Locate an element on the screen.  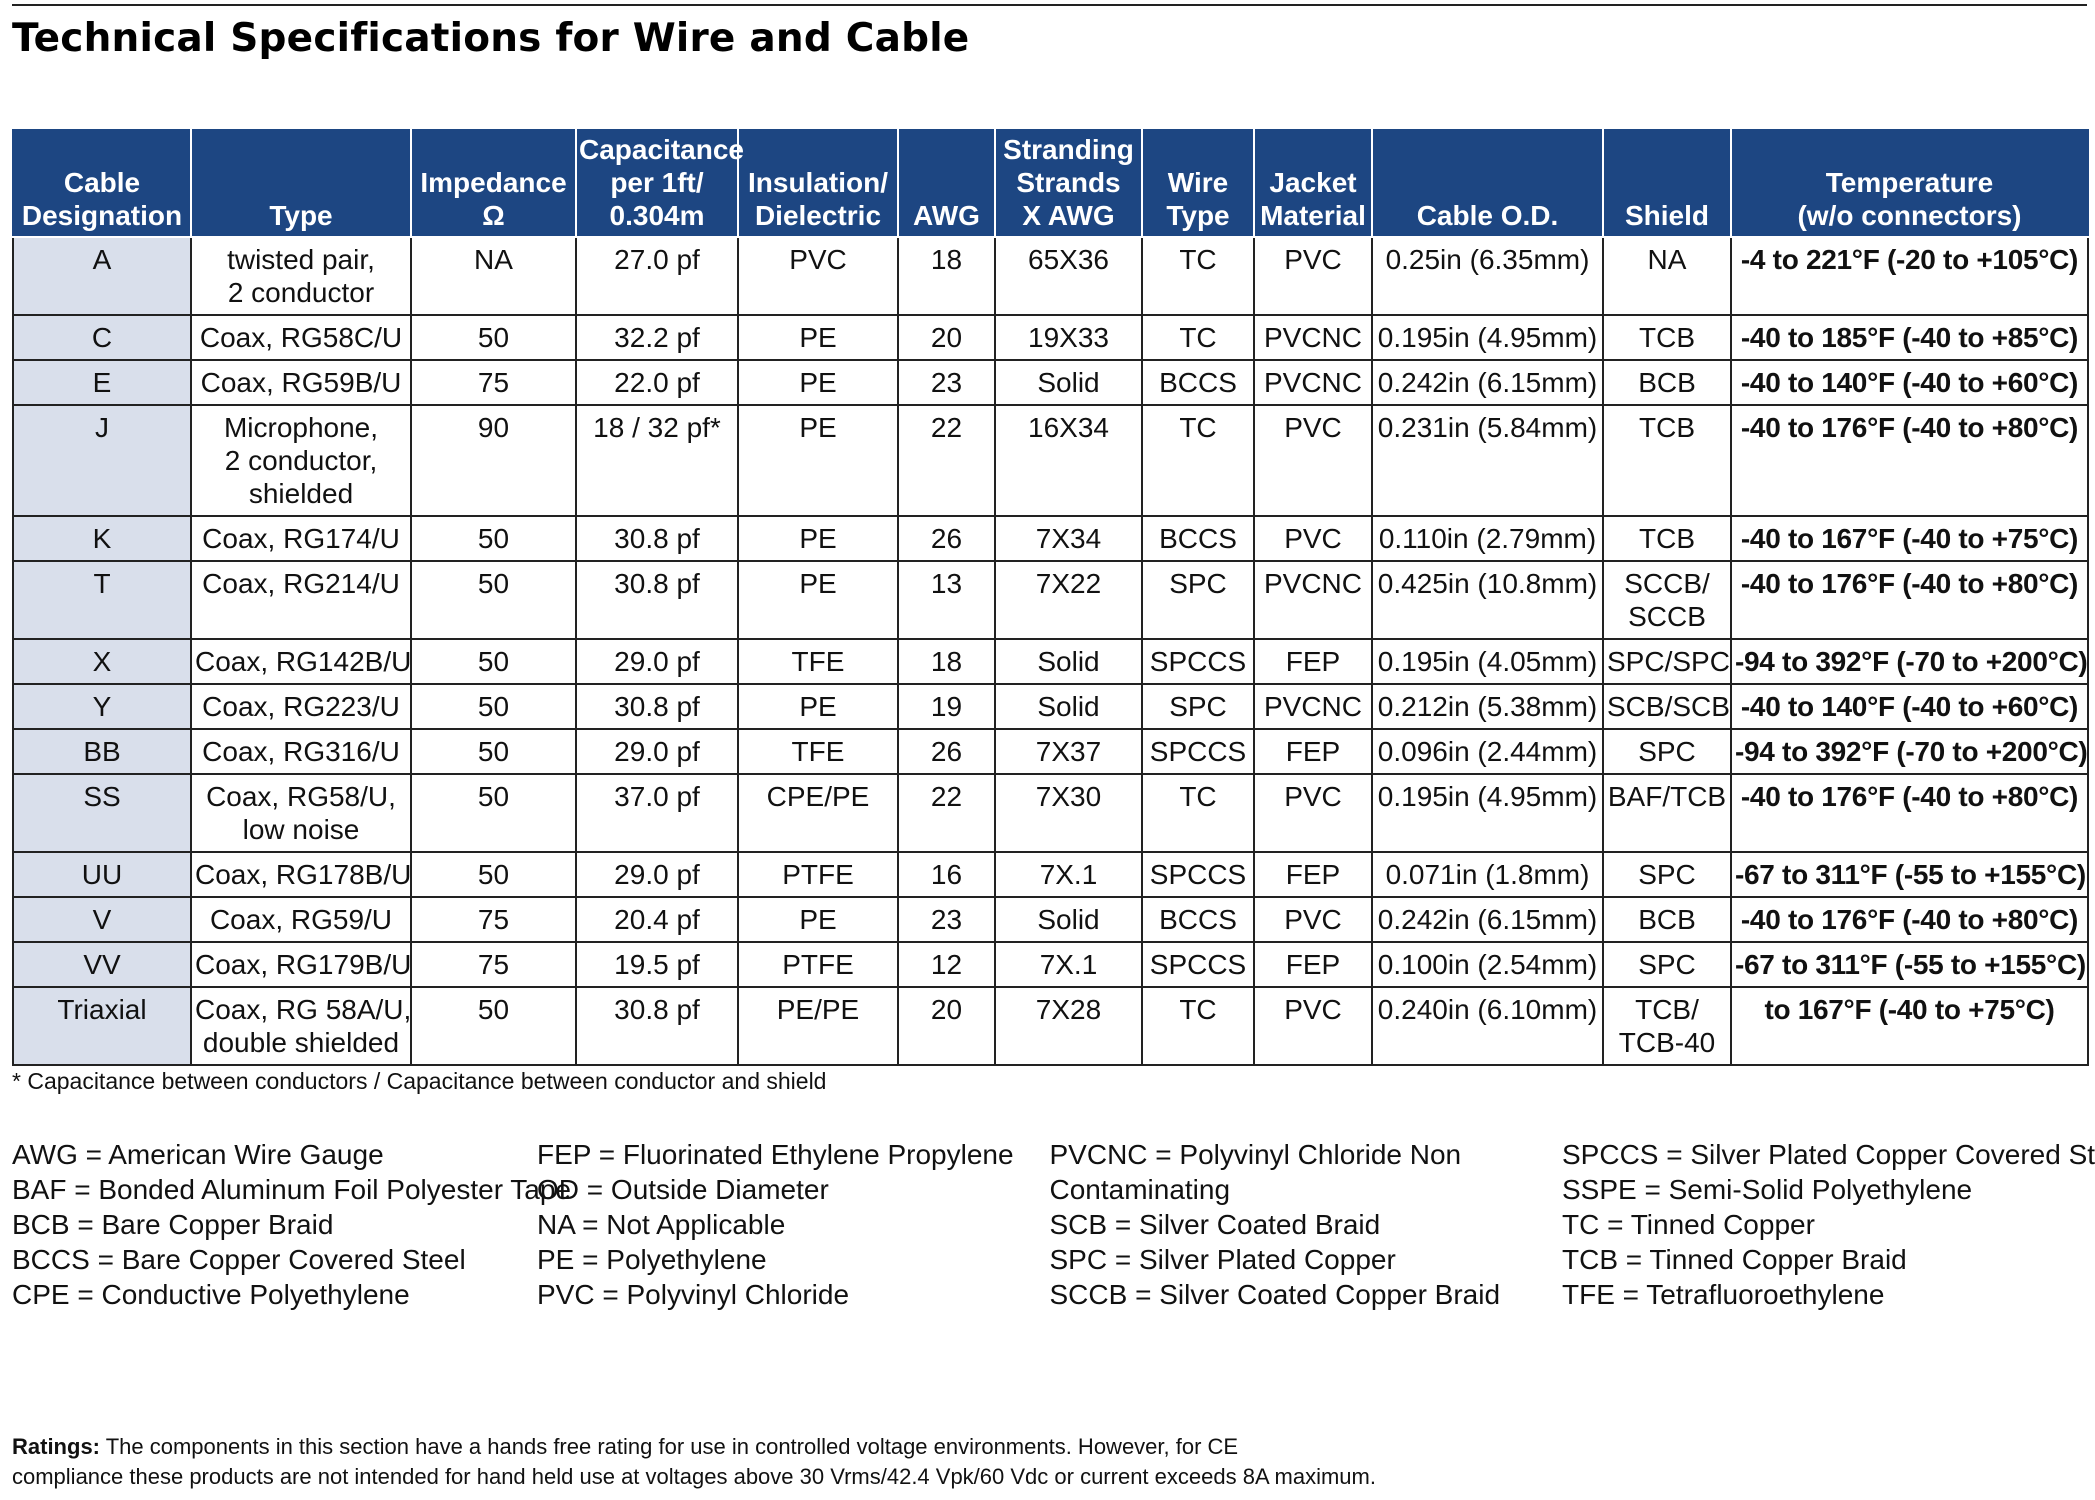
cell-shield: SPC is located at coordinates (1667, 964).